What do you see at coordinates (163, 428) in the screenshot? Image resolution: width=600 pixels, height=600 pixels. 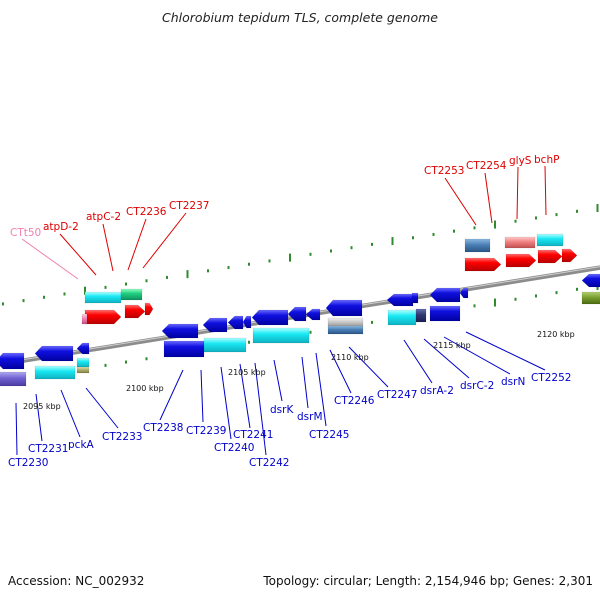 I see `gene-label: CT2238` at bounding box center [163, 428].